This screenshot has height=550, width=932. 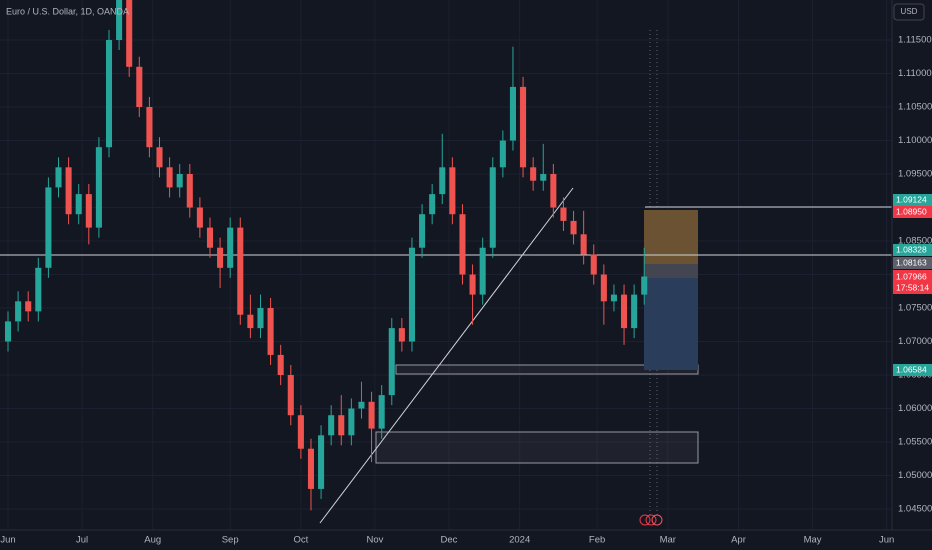 I want to click on y-tick-label: 1.07500, so click(x=915, y=308).